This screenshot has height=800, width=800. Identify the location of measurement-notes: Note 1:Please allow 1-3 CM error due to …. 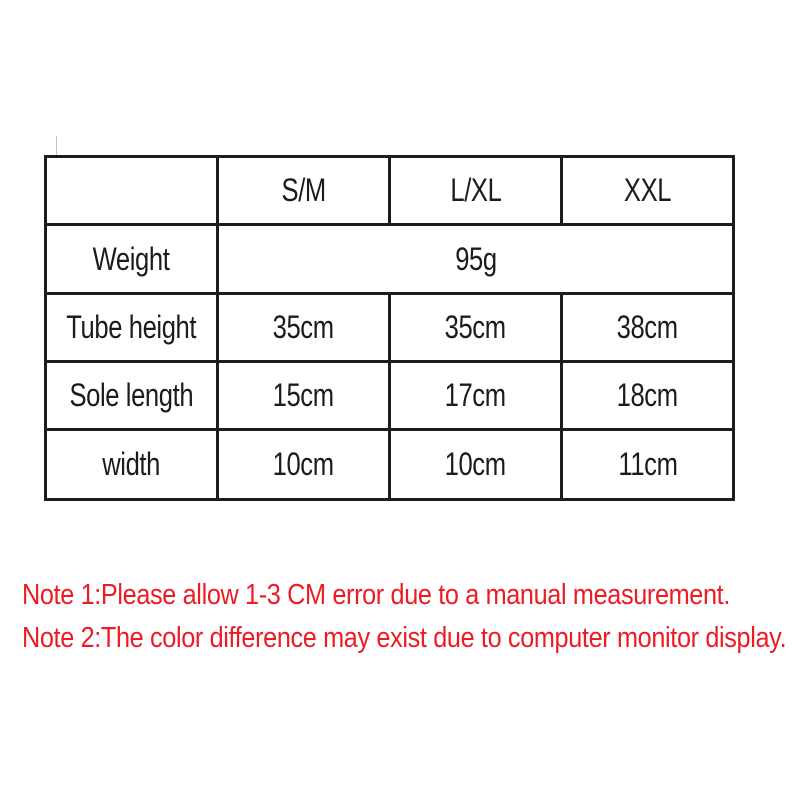
(411, 617).